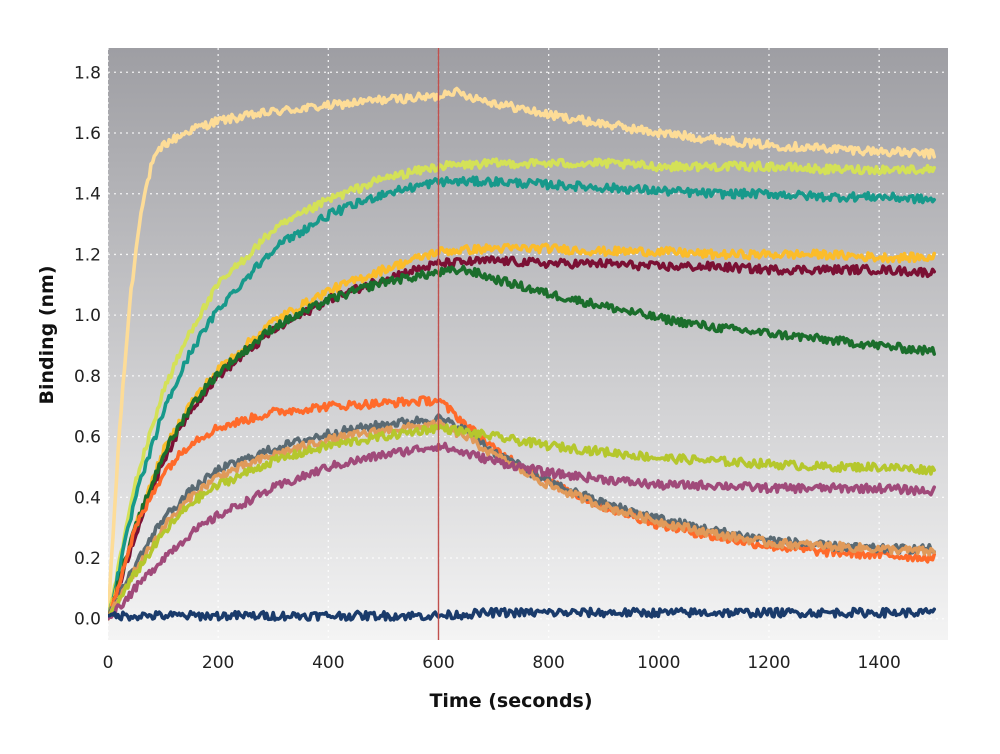 This screenshot has width=1000, height=754. I want to click on x-tick-label: 0, so click(108, 663).